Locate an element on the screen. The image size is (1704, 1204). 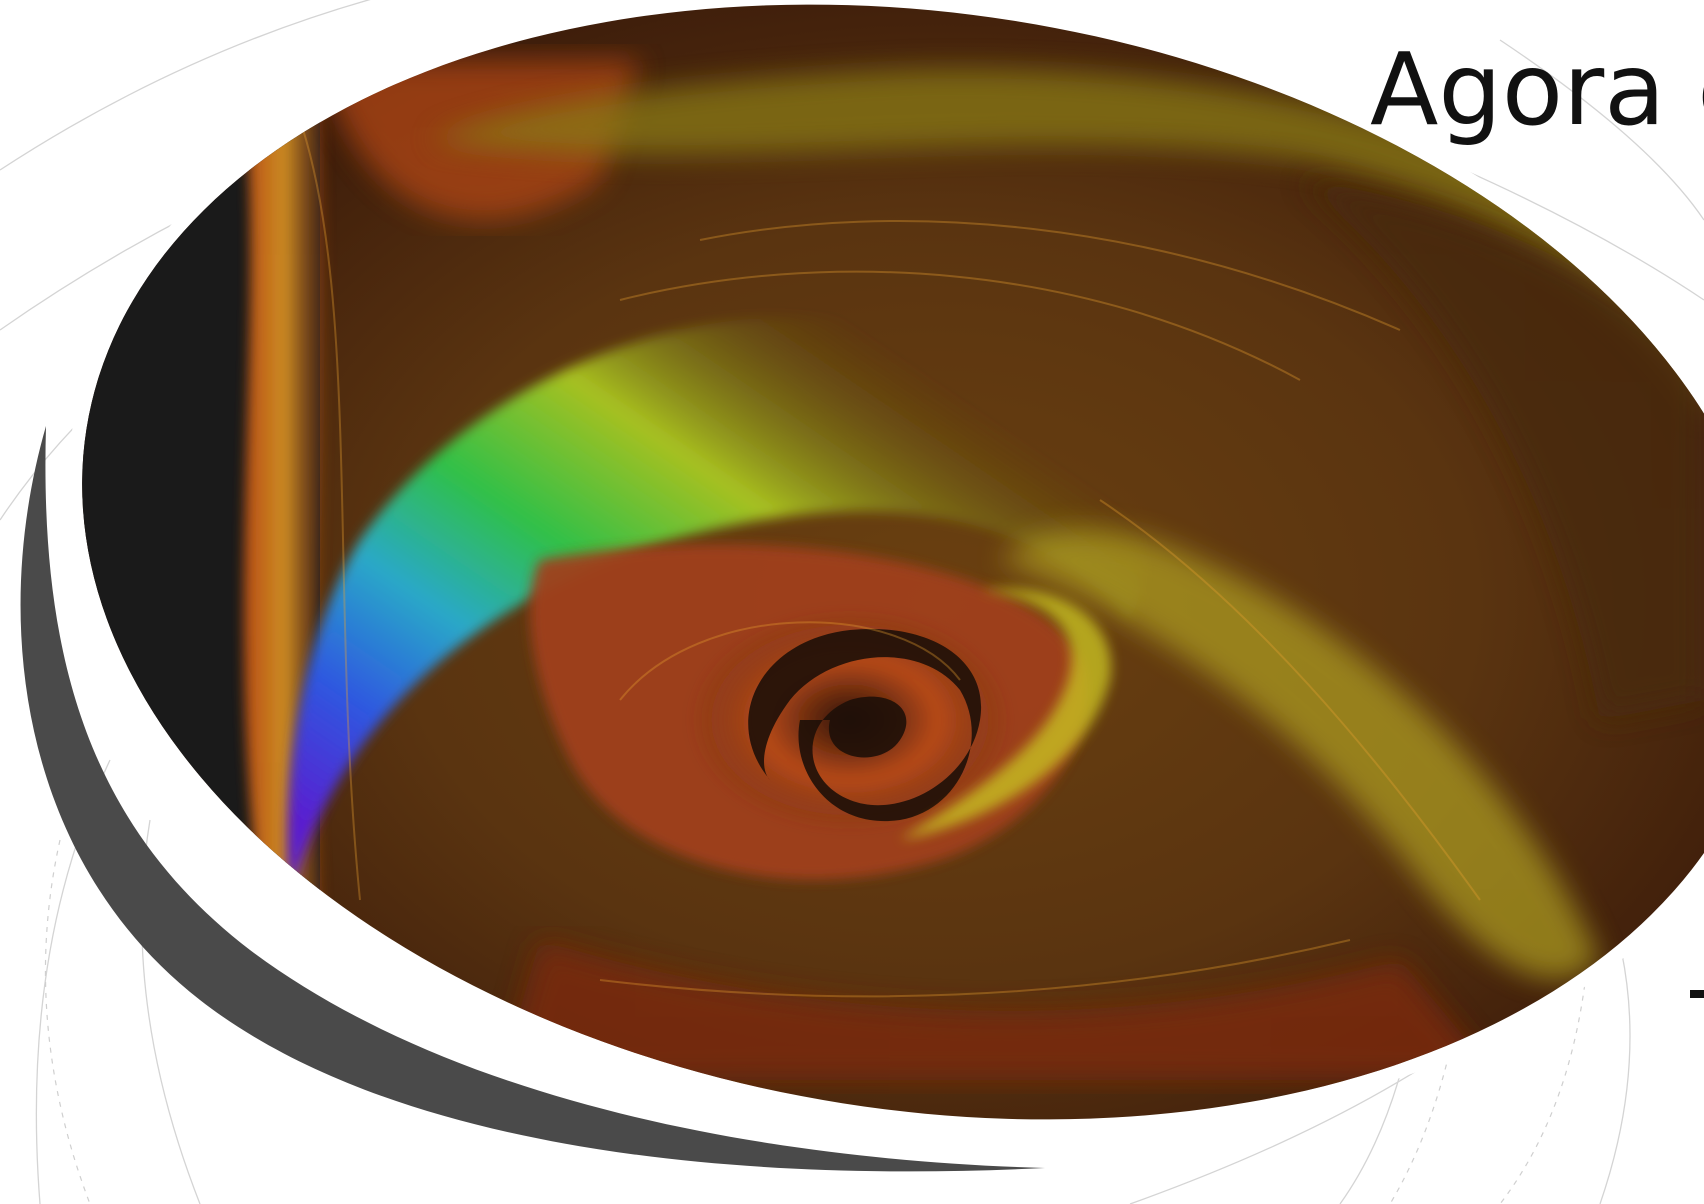
slide-title: Agora é is located at coordinates (1537, 89).